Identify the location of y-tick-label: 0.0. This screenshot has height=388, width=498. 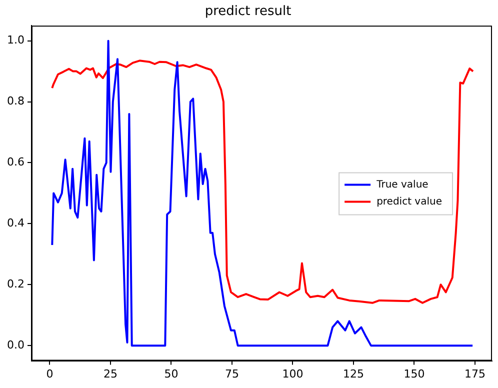
(15, 345).